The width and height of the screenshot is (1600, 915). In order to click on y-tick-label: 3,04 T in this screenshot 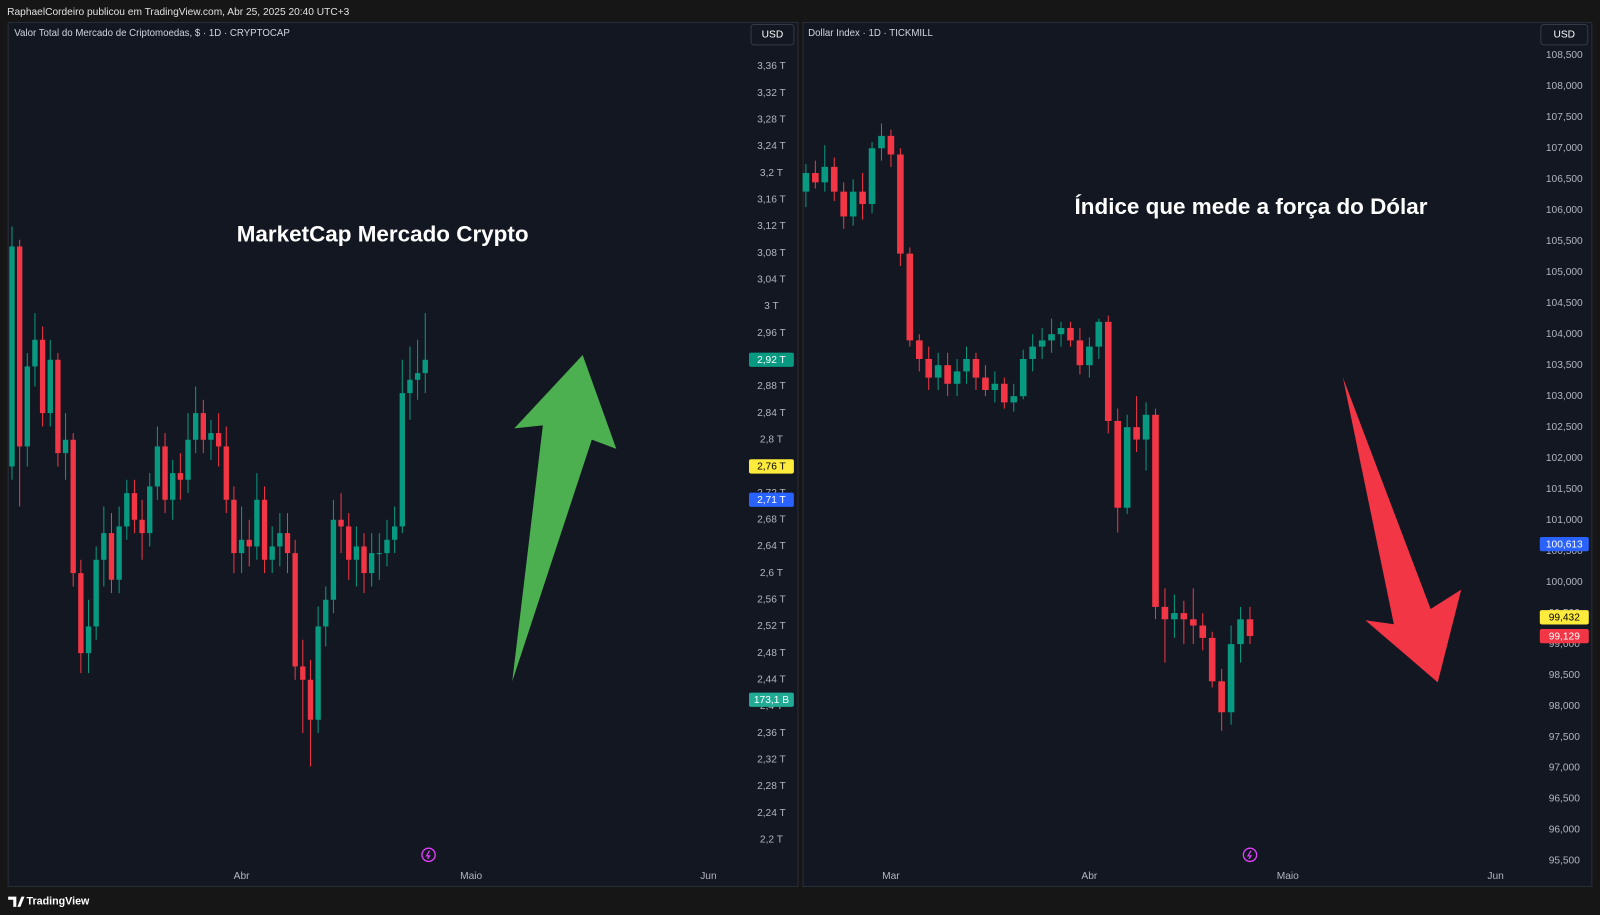, I will do `click(771, 279)`.